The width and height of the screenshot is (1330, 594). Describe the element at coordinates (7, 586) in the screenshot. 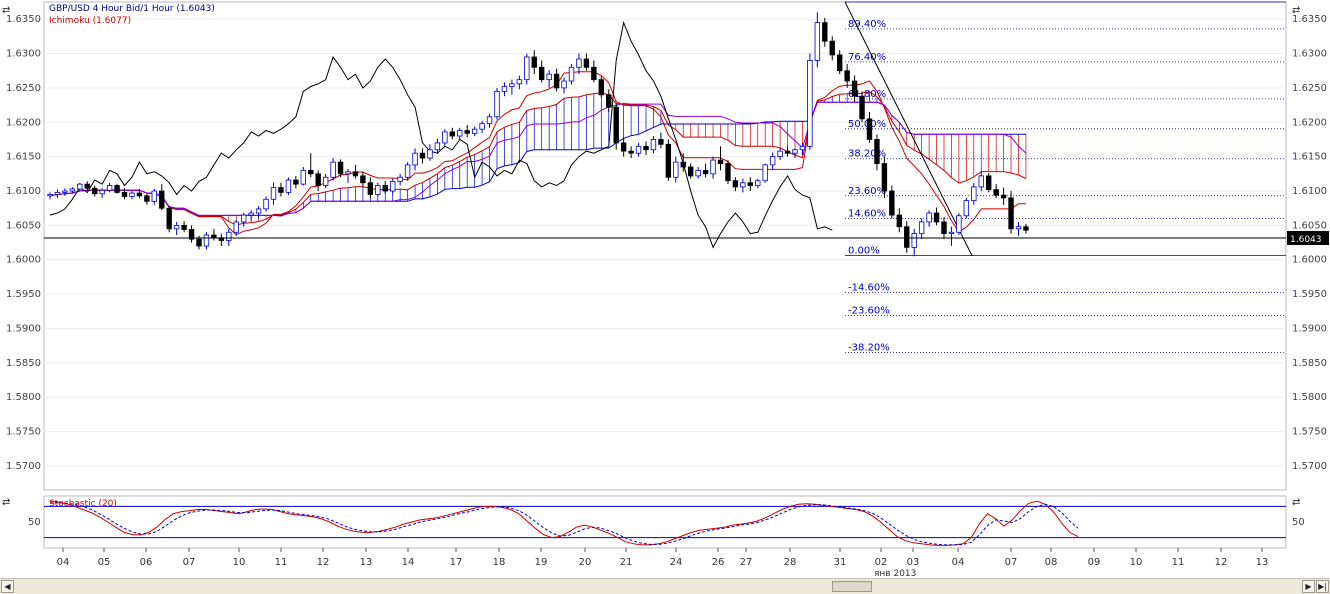

I see `scroll-left-button: ◀` at that location.